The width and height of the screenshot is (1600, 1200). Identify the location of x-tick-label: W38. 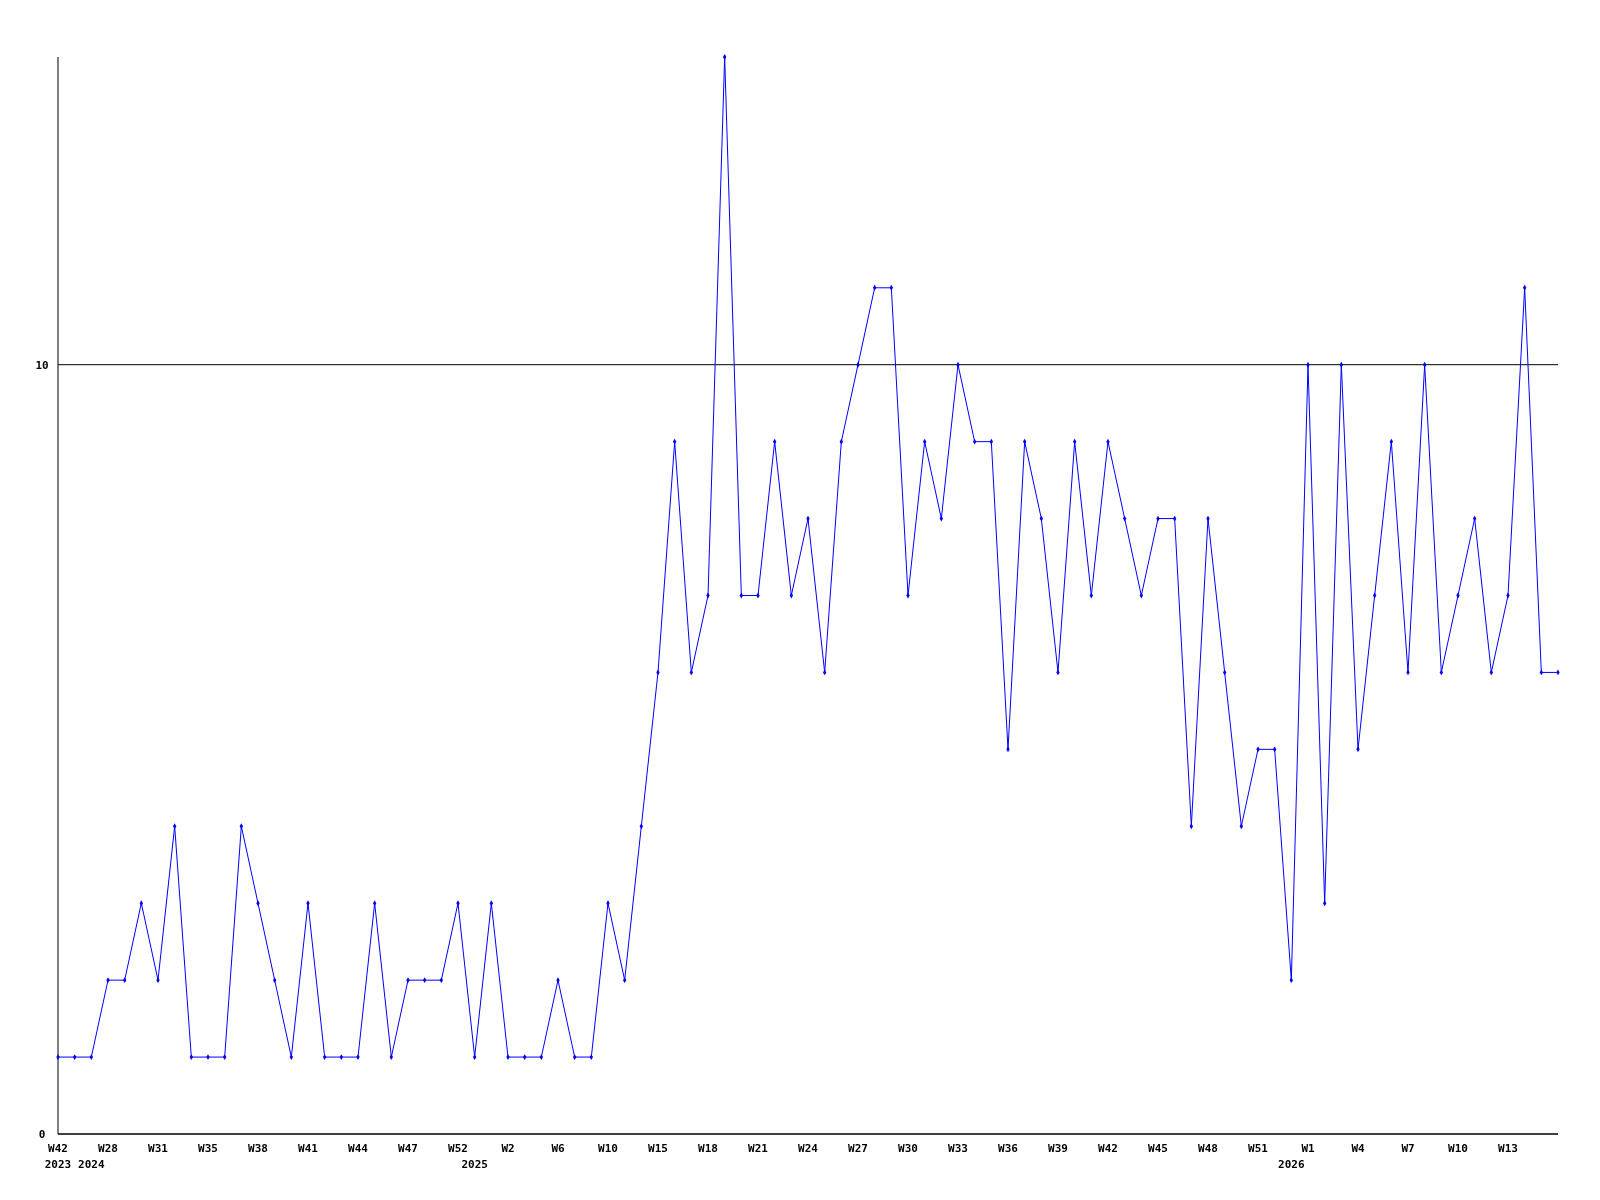
(258, 1148).